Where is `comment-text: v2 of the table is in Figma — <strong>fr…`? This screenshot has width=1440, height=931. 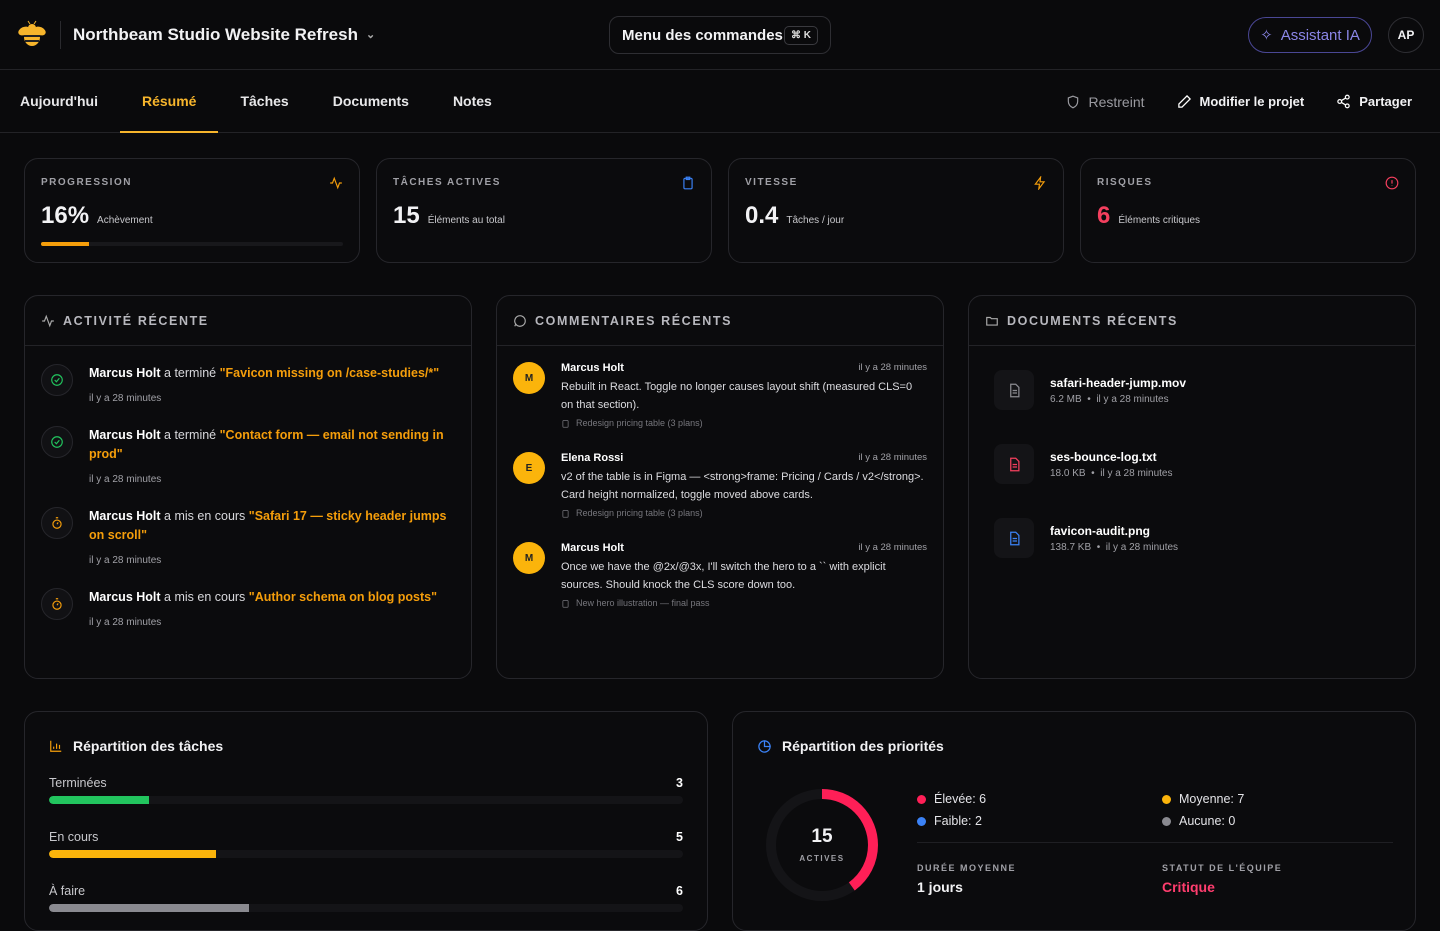
comment-text: v2 of the table is in Figma — <strong>fr… is located at coordinates (742, 486).